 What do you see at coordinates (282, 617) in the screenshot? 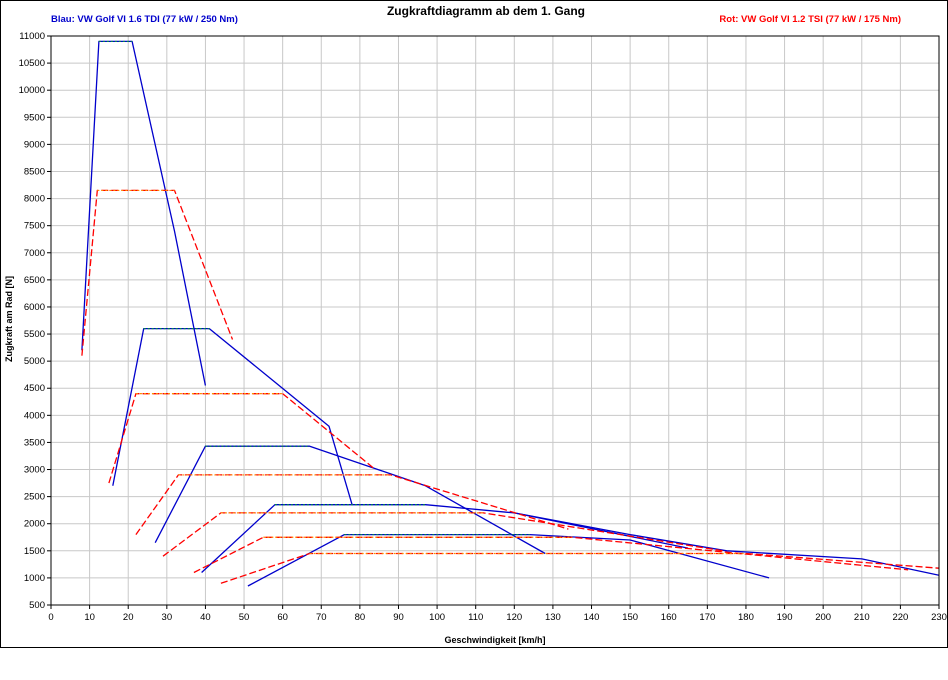
I see `x-tick-label: 60` at bounding box center [282, 617].